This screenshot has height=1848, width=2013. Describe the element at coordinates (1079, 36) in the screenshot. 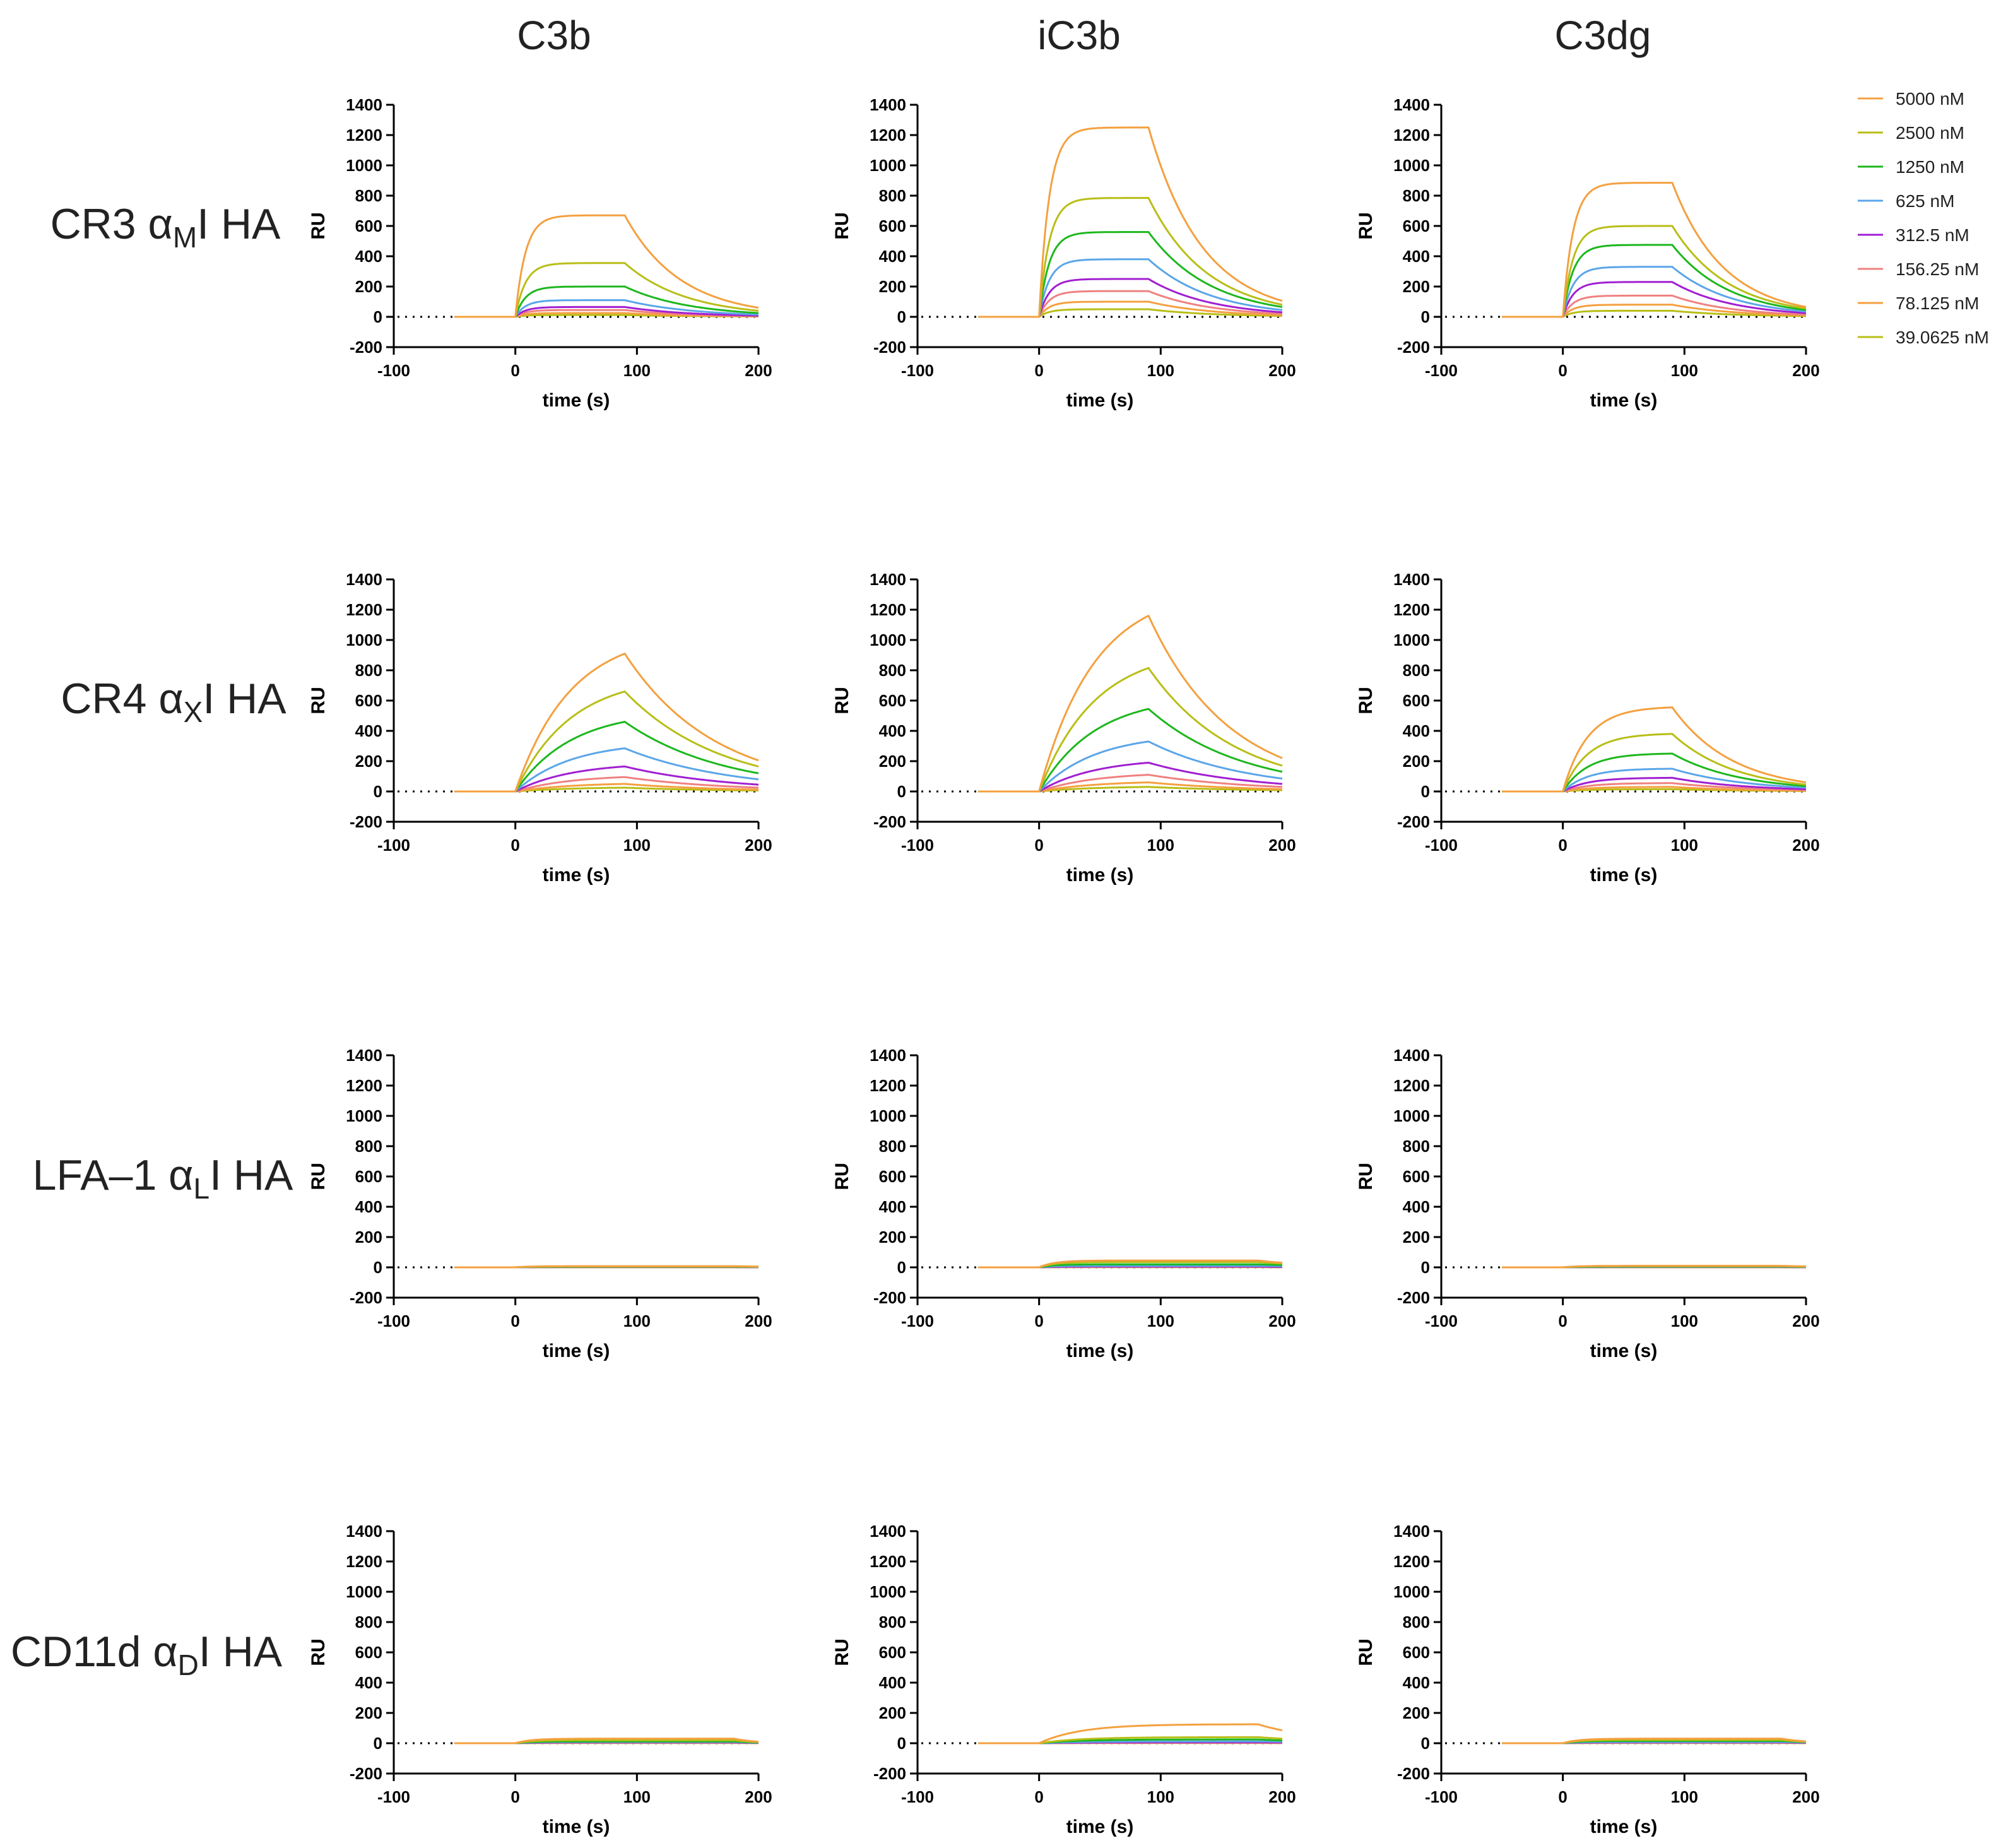

I see `col-title-ic3b: iC3b` at that location.